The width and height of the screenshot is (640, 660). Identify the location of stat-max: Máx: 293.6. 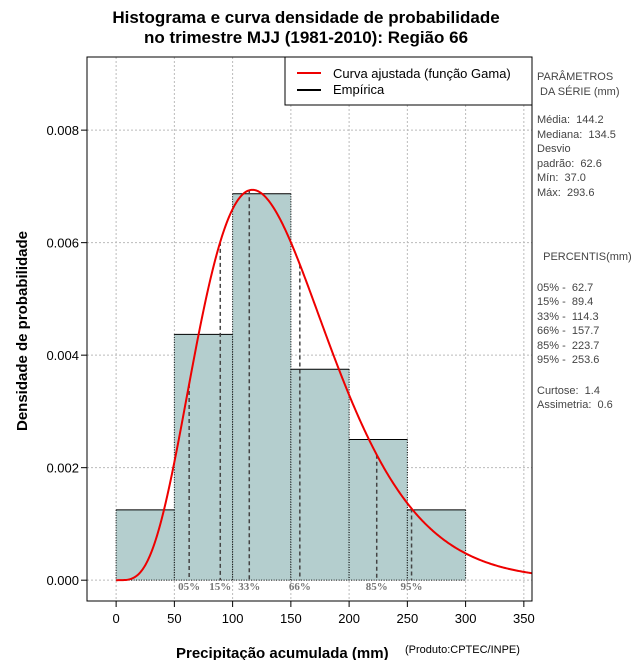
(566, 192).